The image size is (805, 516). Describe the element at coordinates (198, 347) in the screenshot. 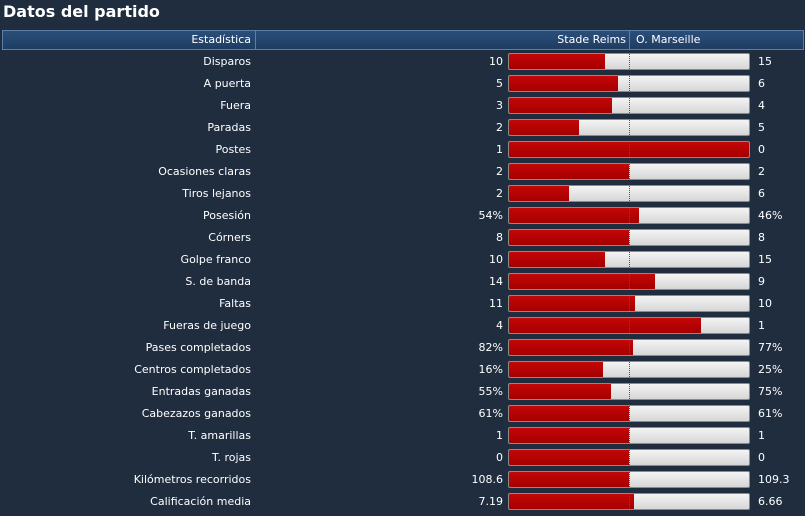

I see `stat-label: Pases completados` at that location.